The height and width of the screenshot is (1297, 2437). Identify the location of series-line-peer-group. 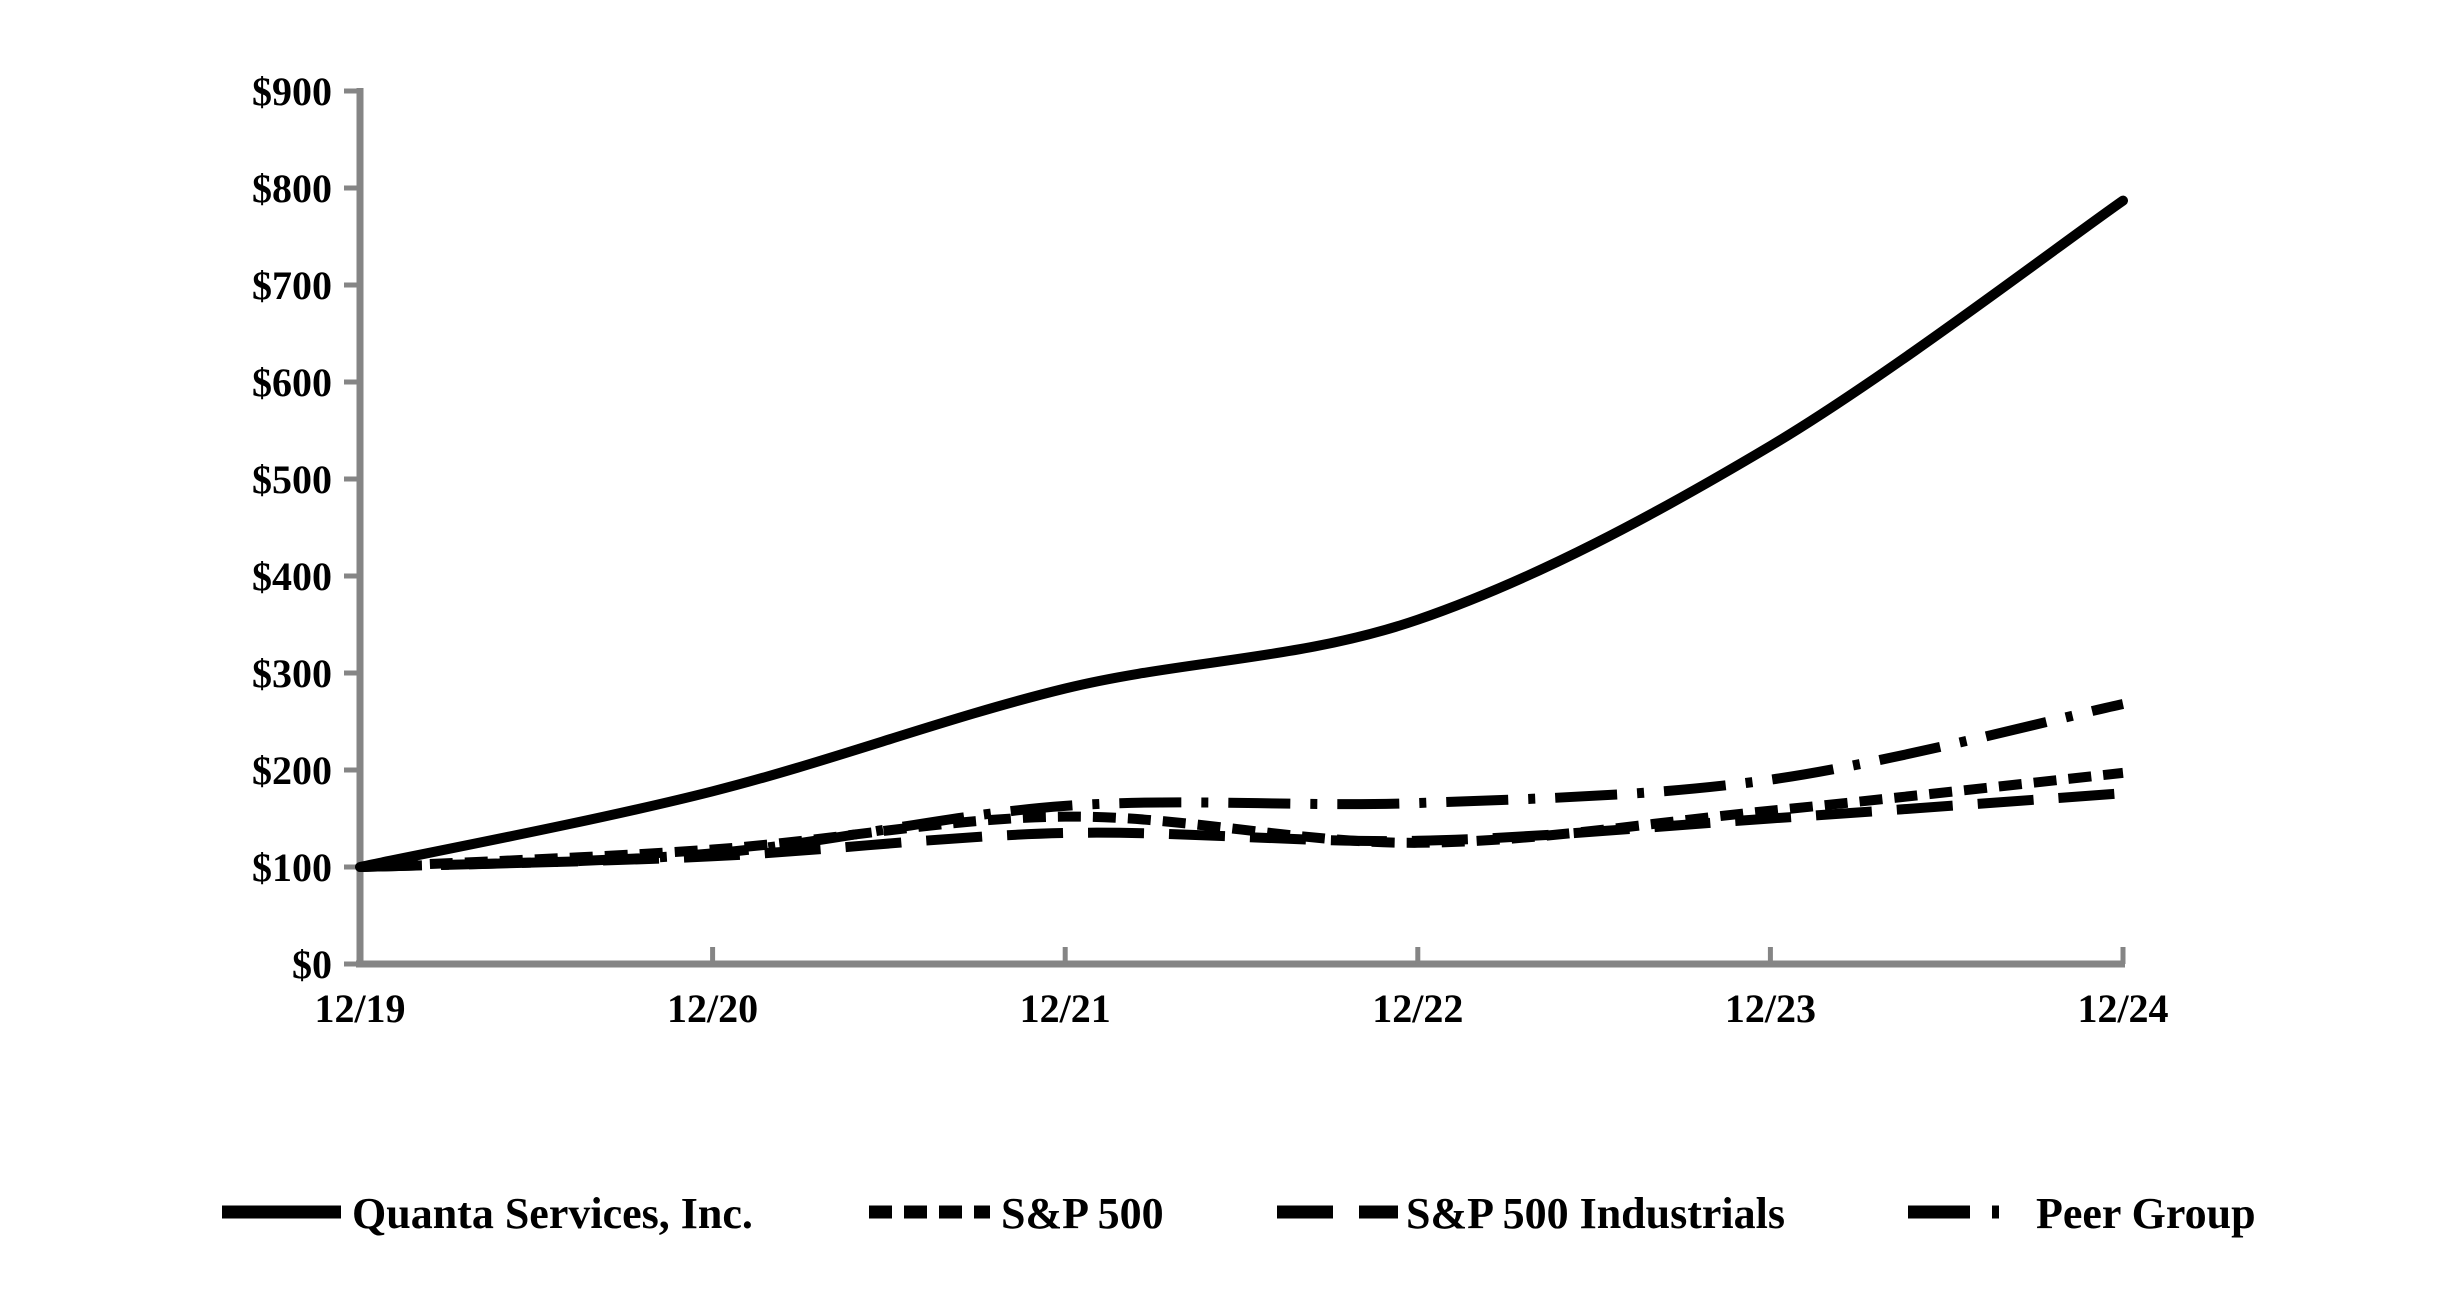
(1242, 785).